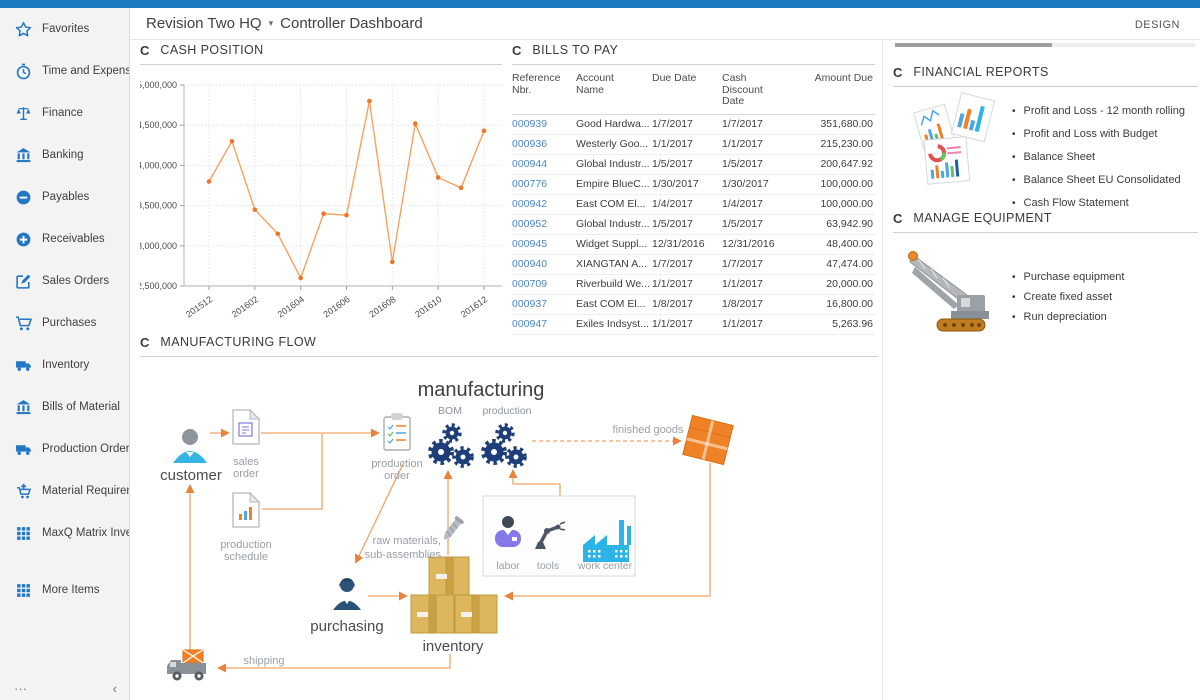  Describe the element at coordinates (64, 281) in the screenshot. I see `sidebar-item-sales-orders: Sales Orders` at that location.